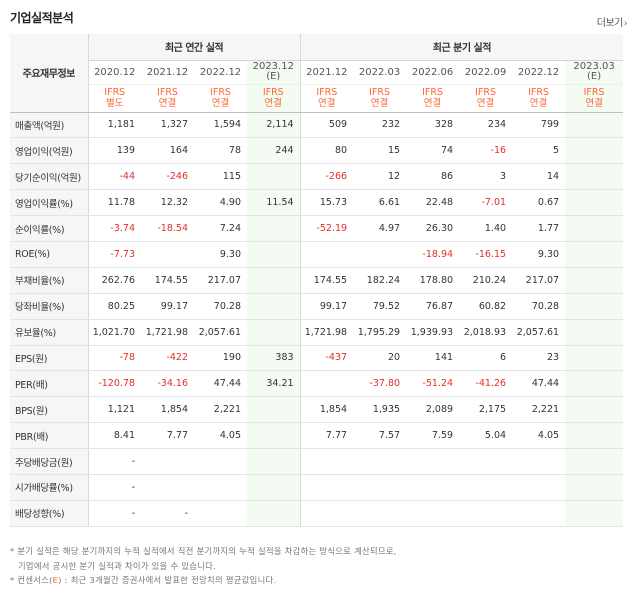 This screenshot has height=590, width=636. What do you see at coordinates (49, 177) in the screenshot?
I see `row-label: 당기순이익(억원)` at bounding box center [49, 177].